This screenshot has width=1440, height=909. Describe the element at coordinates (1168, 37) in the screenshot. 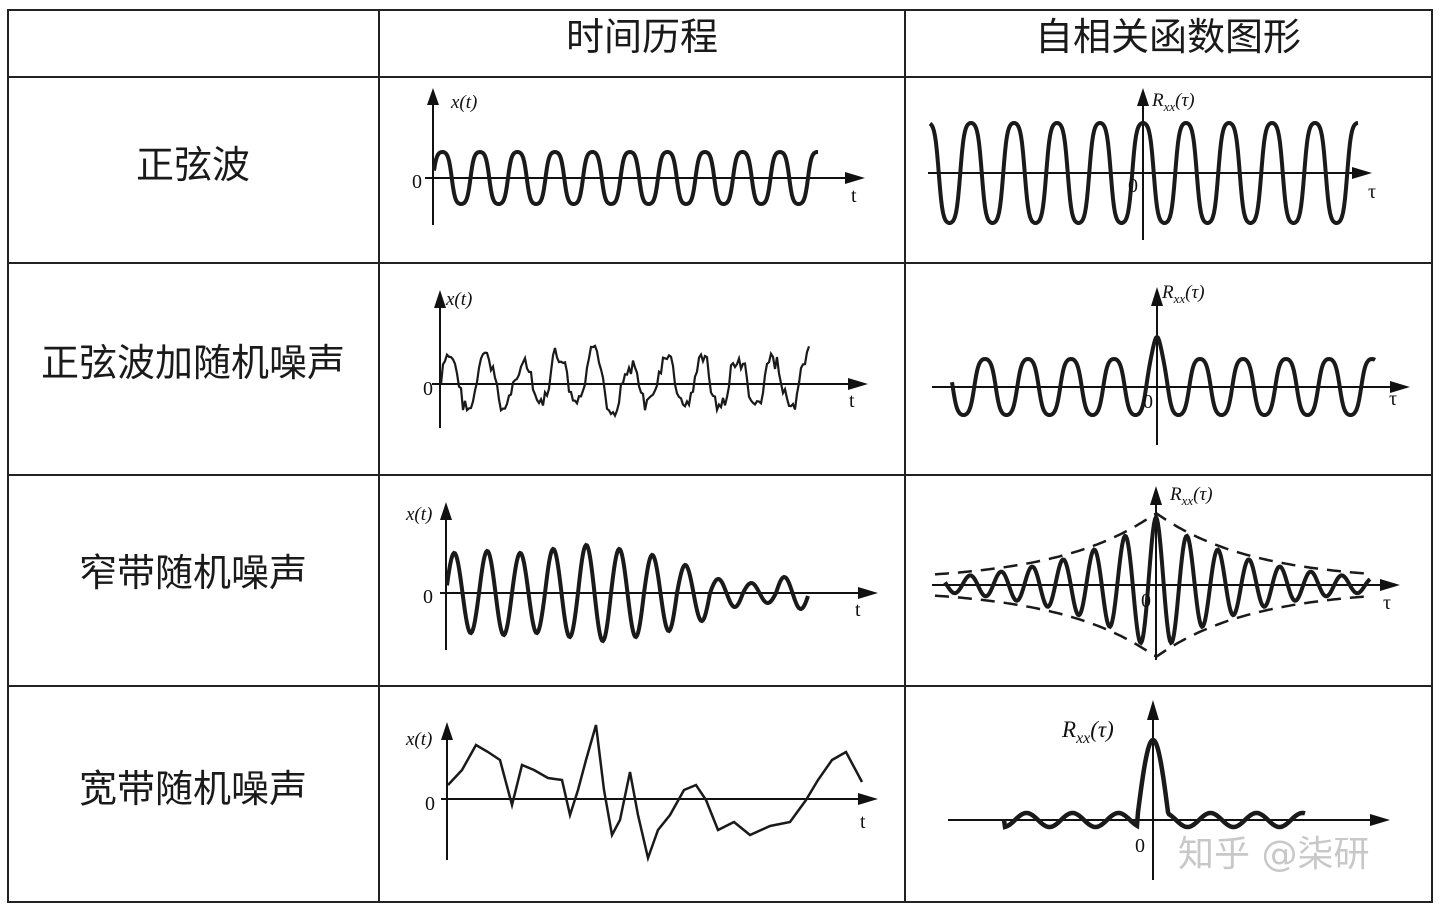

I see `header-autocorrelation: 自相关函数图形` at that location.